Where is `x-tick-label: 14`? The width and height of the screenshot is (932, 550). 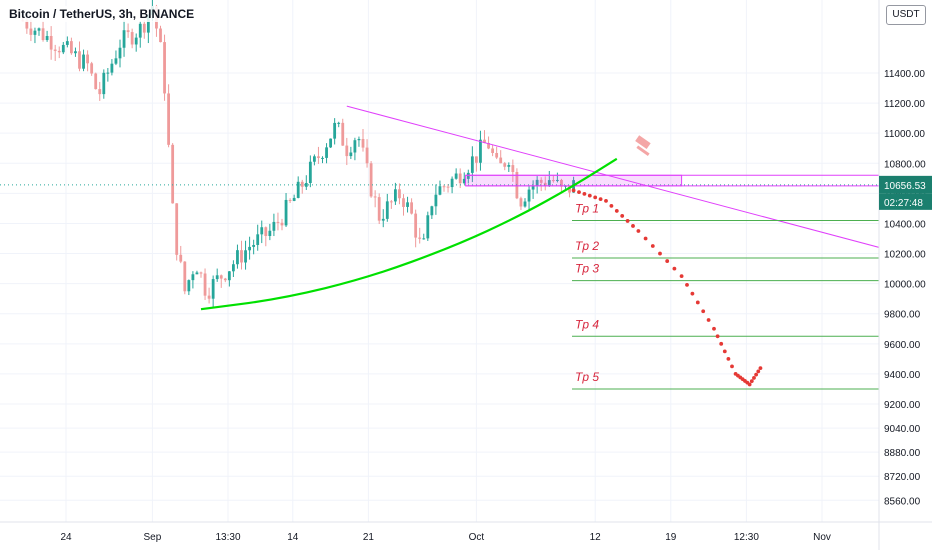
x-tick-label: 14 is located at coordinates (293, 537).